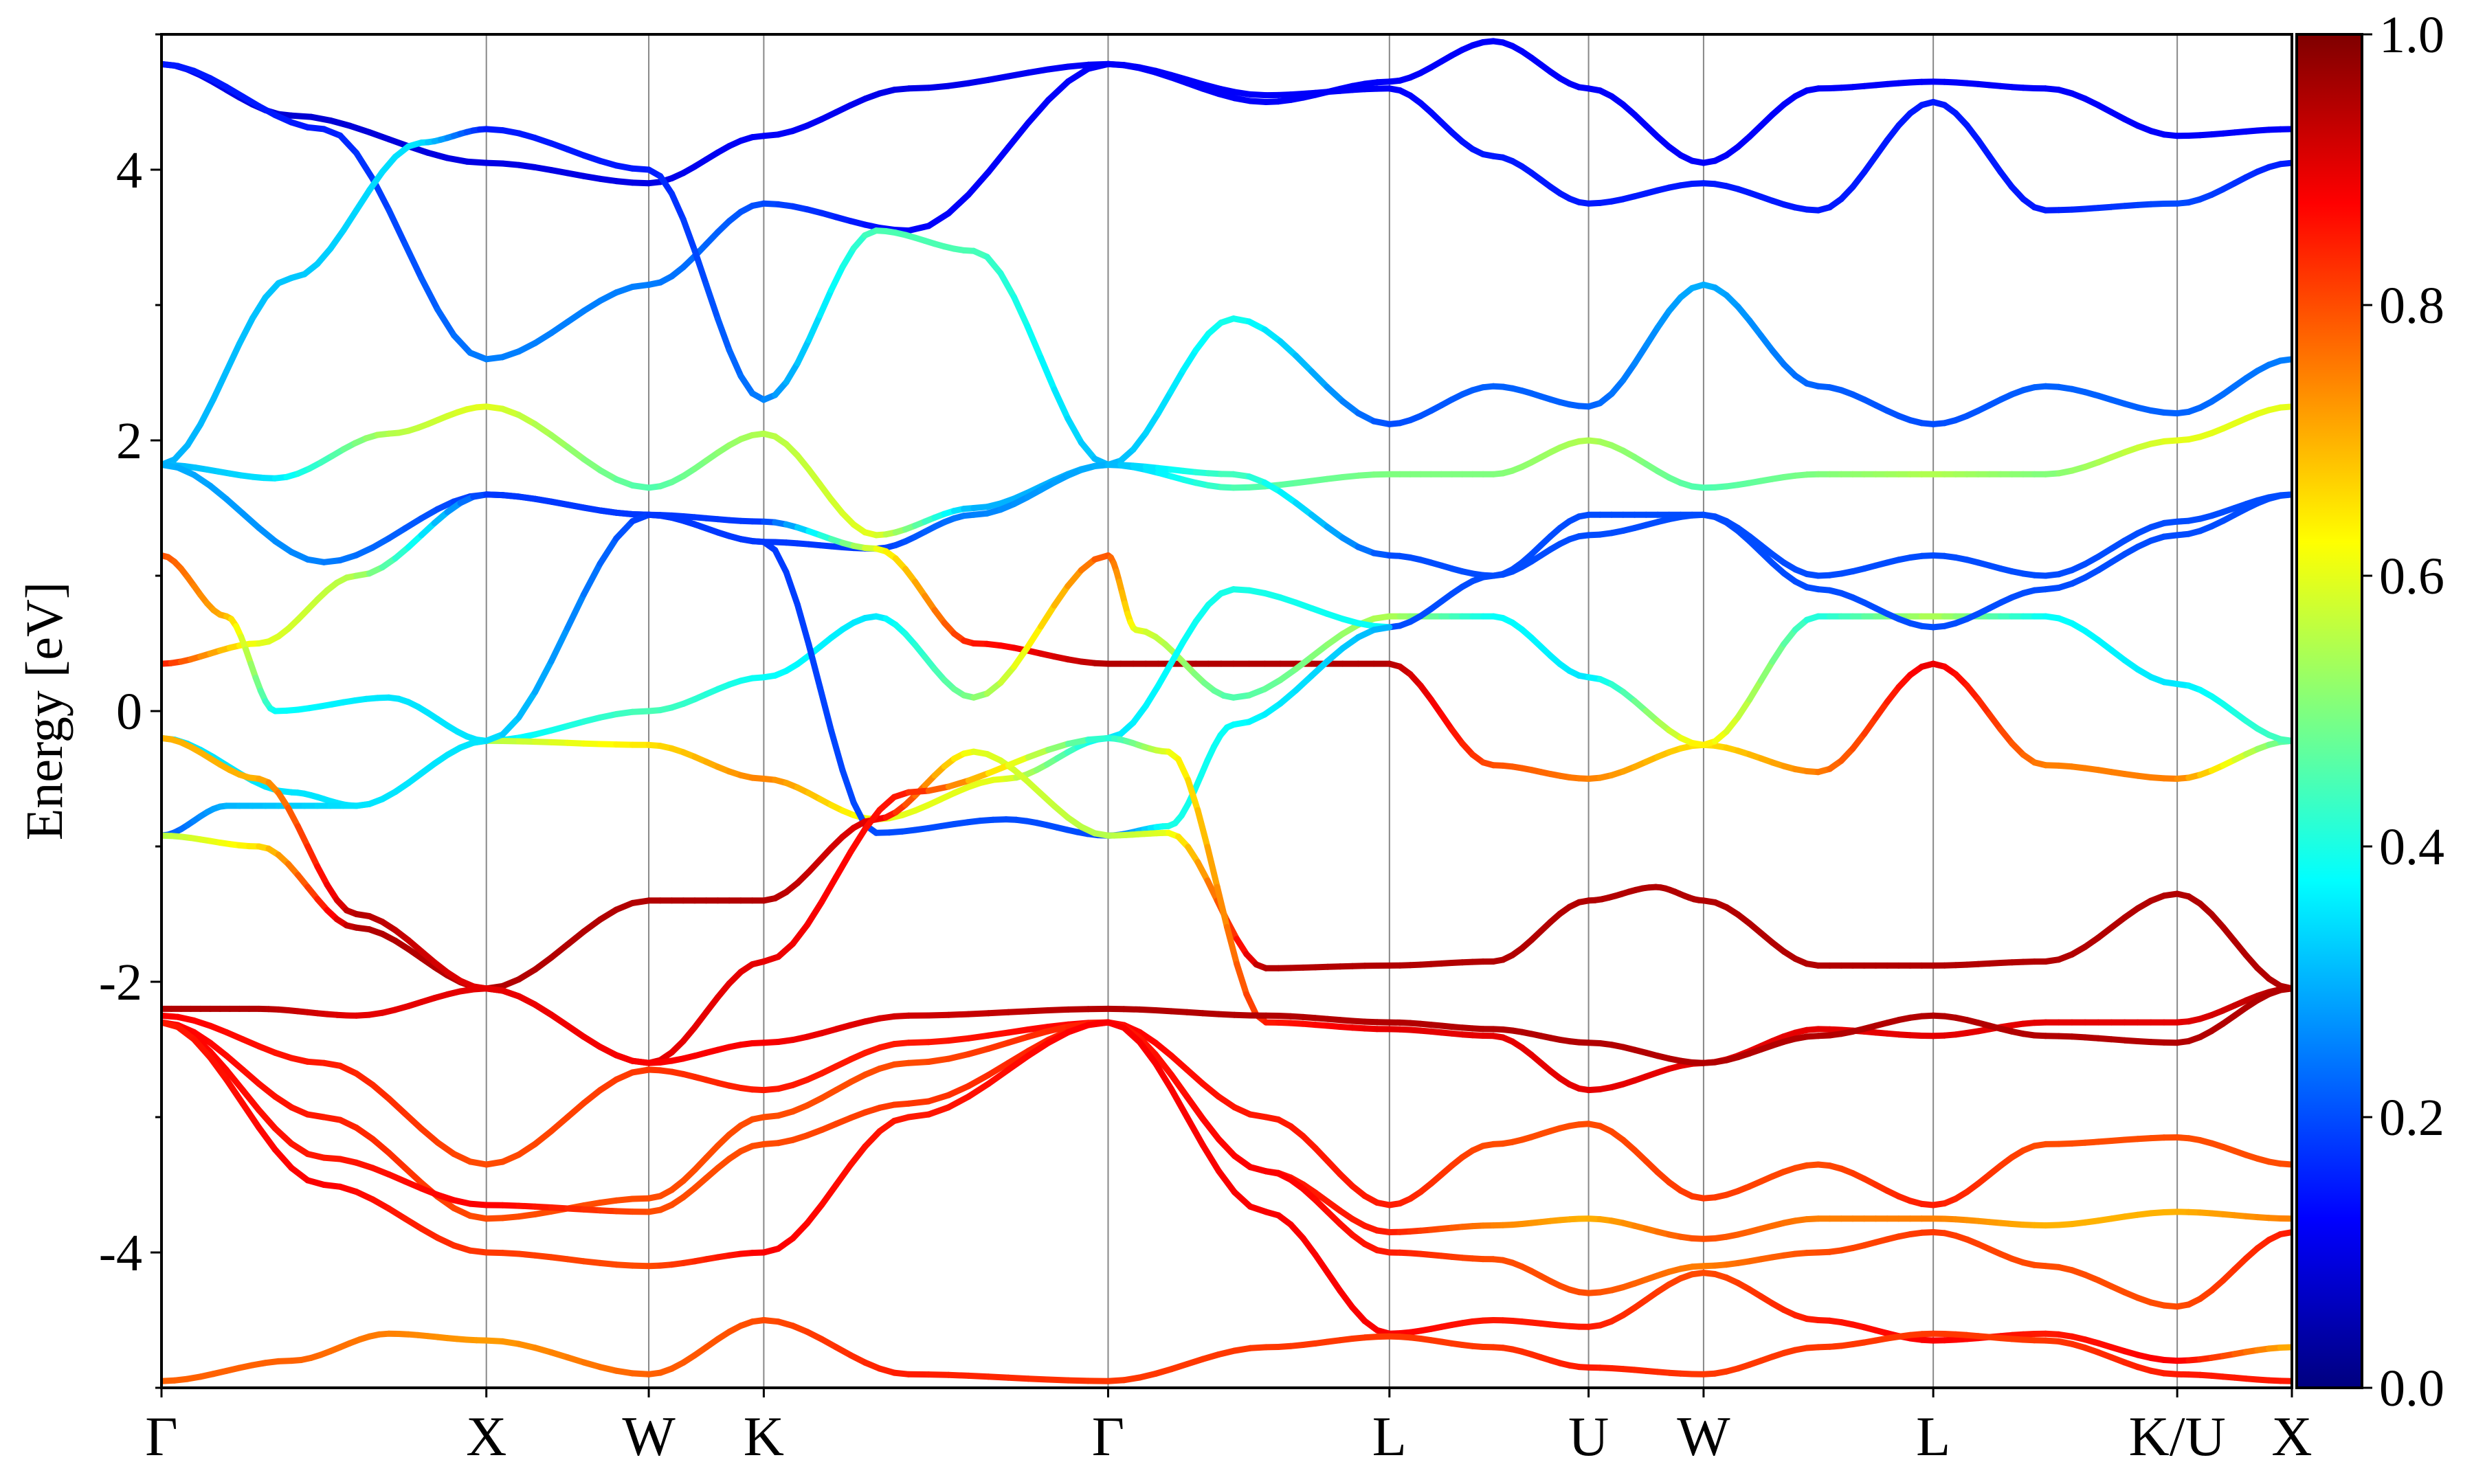 The image size is (2474, 1484). I want to click on colorbar-gradient, so click(2329, 711).